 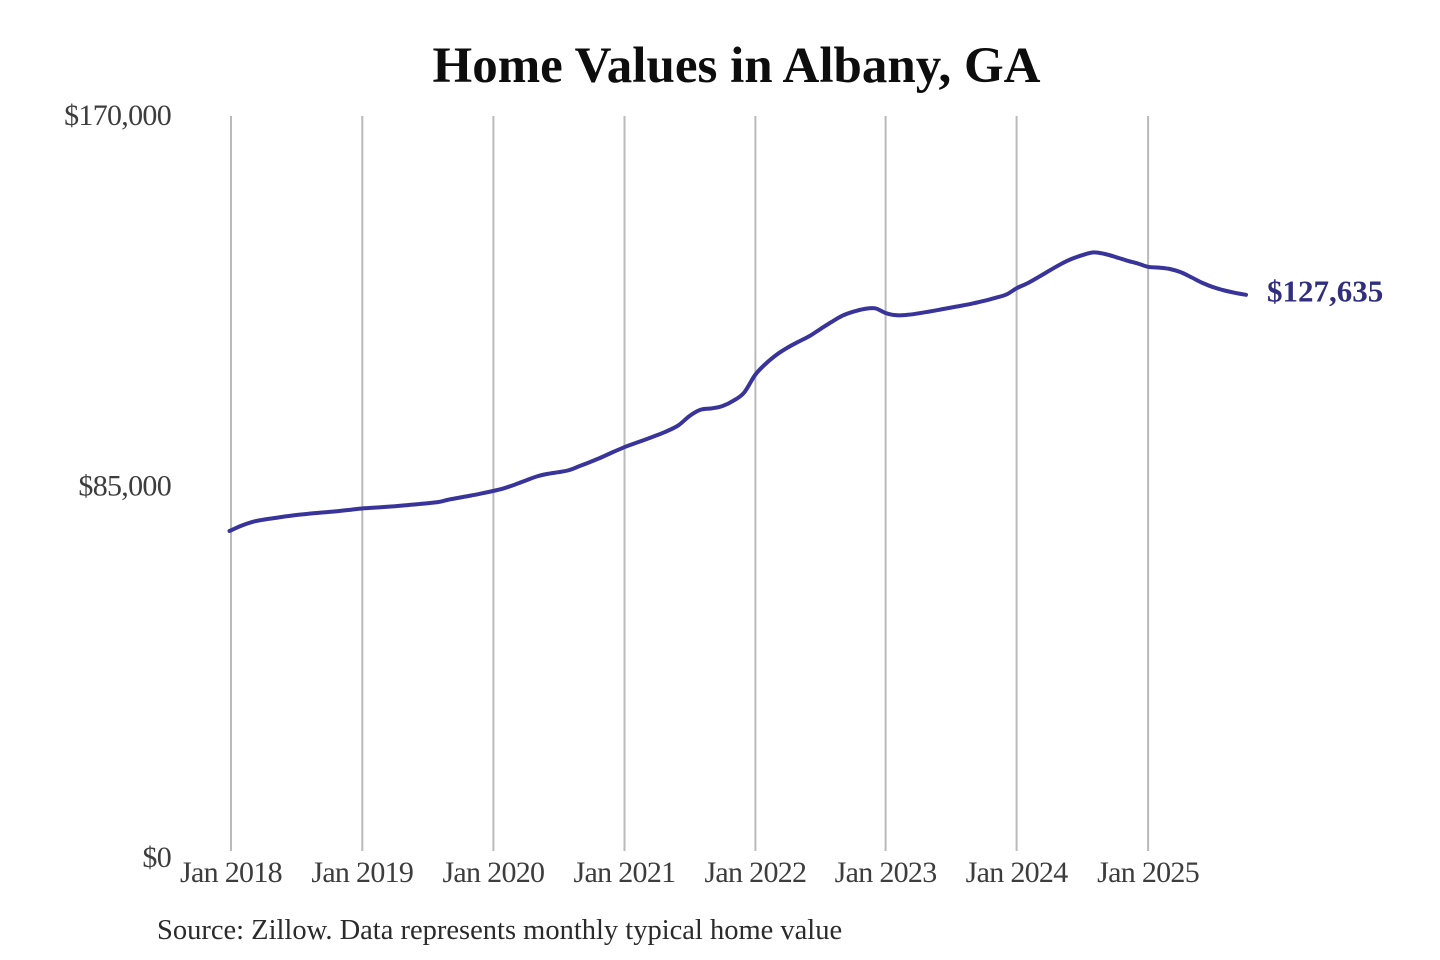 I want to click on svg-text: Jan 2022, so click(x=755, y=872).